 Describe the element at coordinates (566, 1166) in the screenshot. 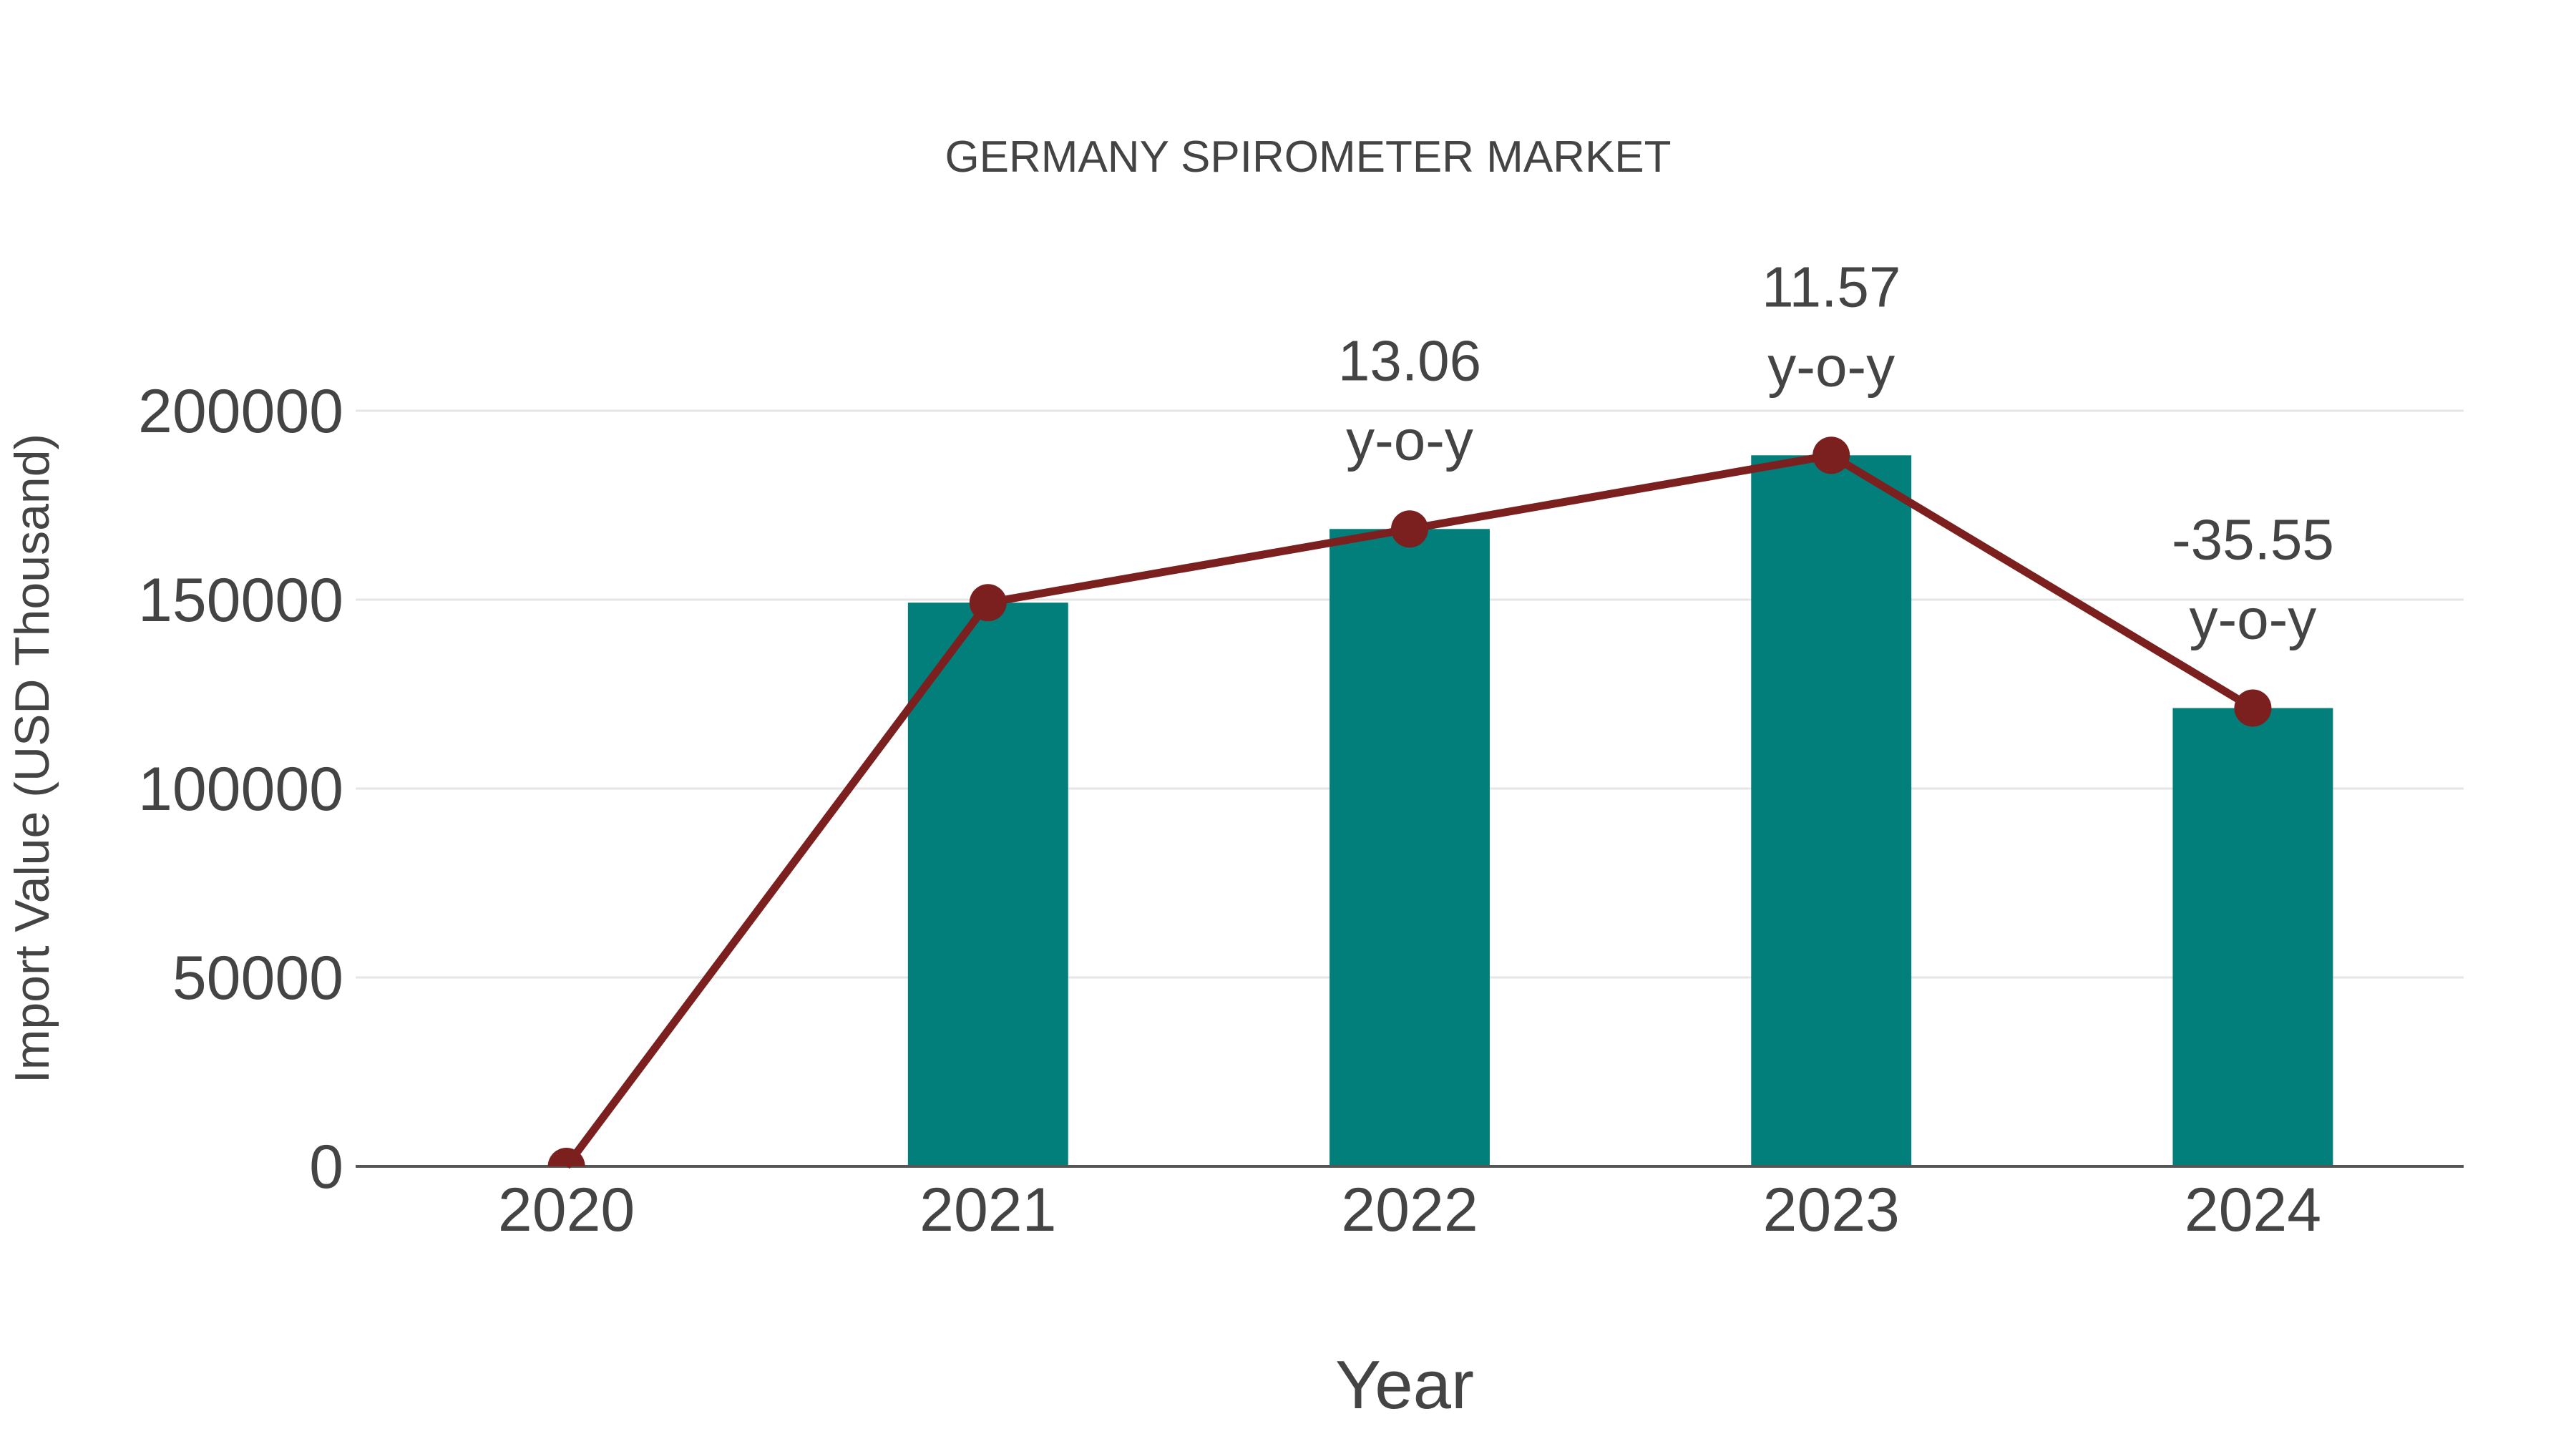

I see `marker-2020` at that location.